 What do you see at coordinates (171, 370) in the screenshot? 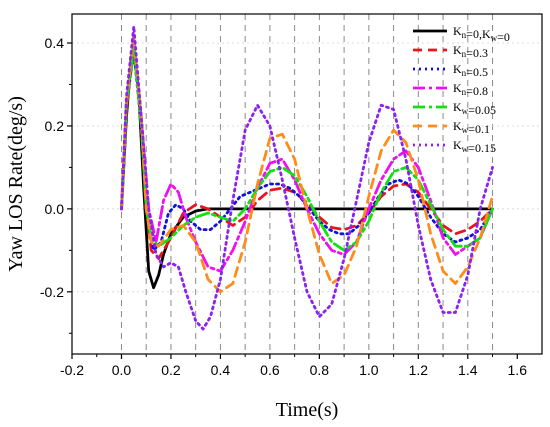
I see `x-tick-label: 0.2` at bounding box center [171, 370].